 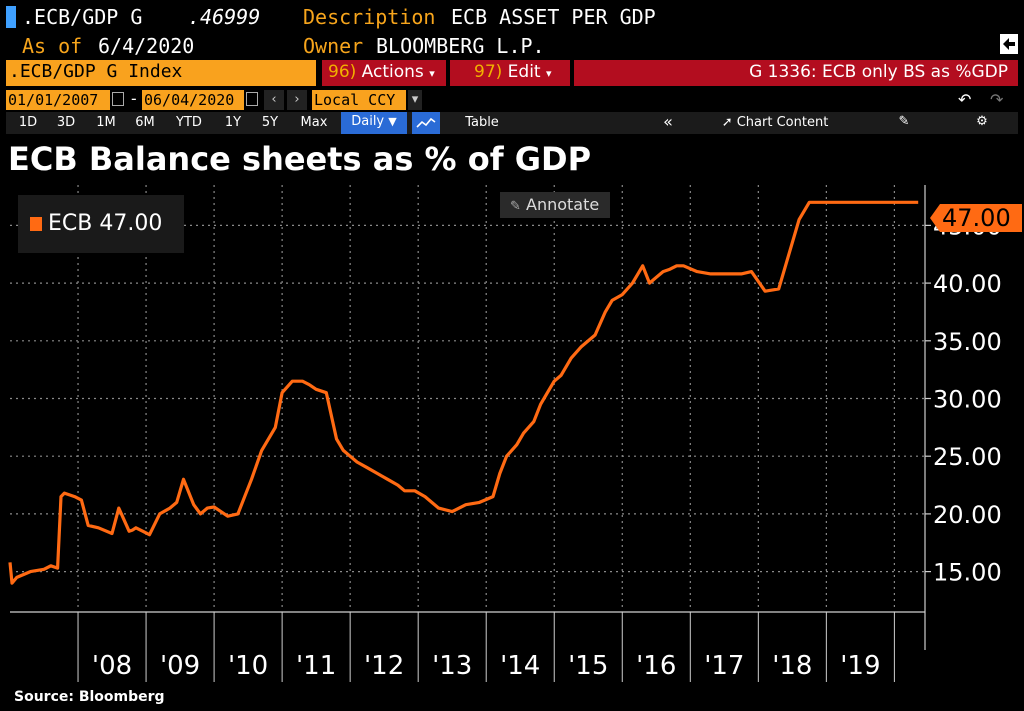 What do you see at coordinates (967, 400) in the screenshot?
I see `y-tick-label: 30.00` at bounding box center [967, 400].